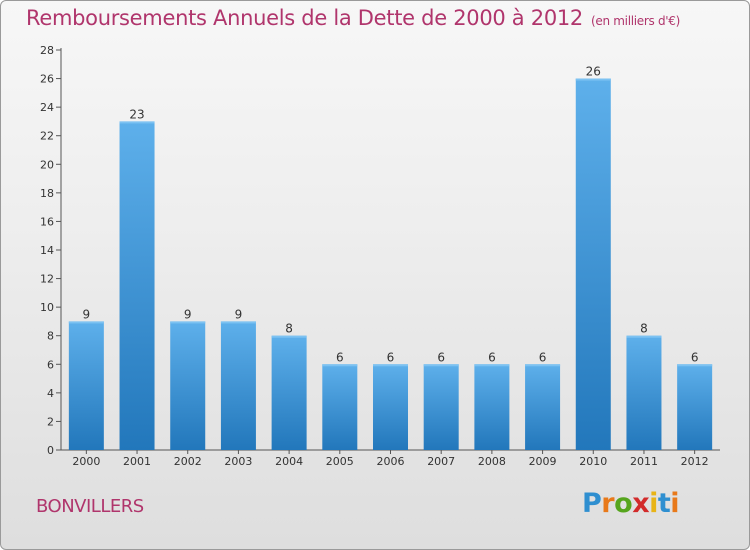  I want to click on bar-2009, so click(543, 407).